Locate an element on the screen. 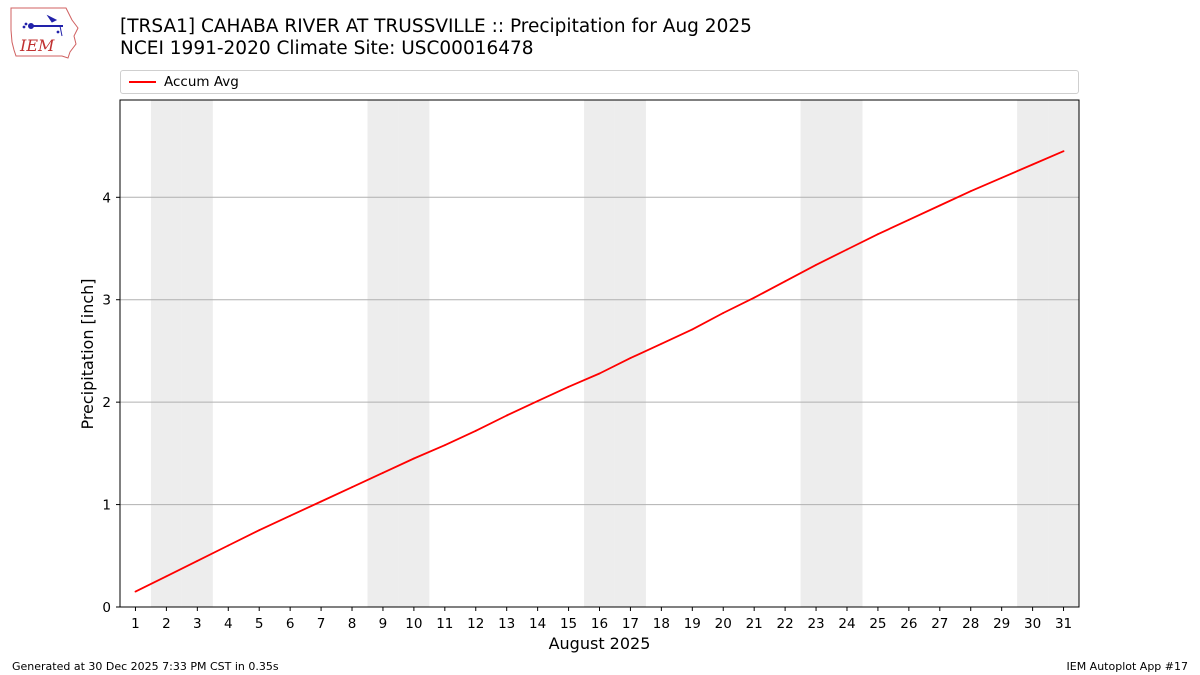  x-tick-label: 16 is located at coordinates (599, 624).